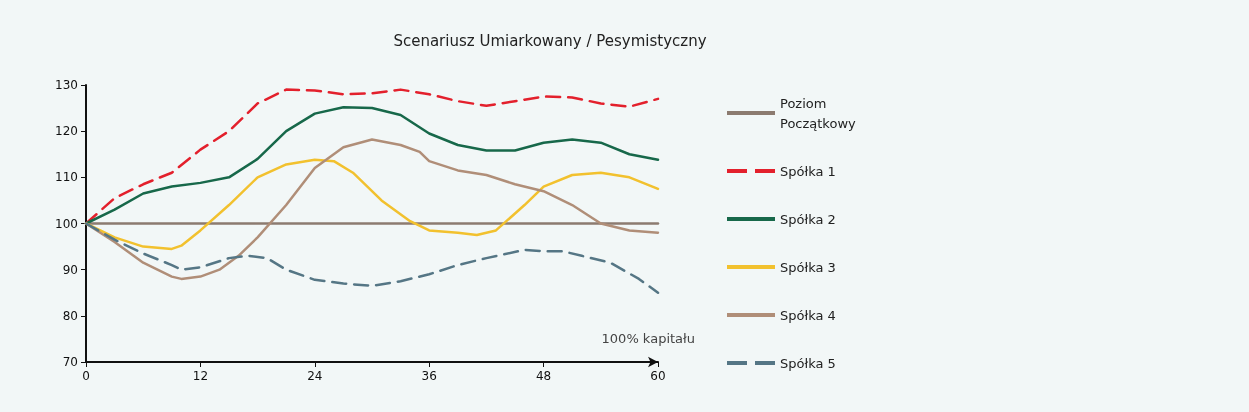  What do you see at coordinates (315, 376) in the screenshot?
I see `x-tick-label: 24` at bounding box center [315, 376].